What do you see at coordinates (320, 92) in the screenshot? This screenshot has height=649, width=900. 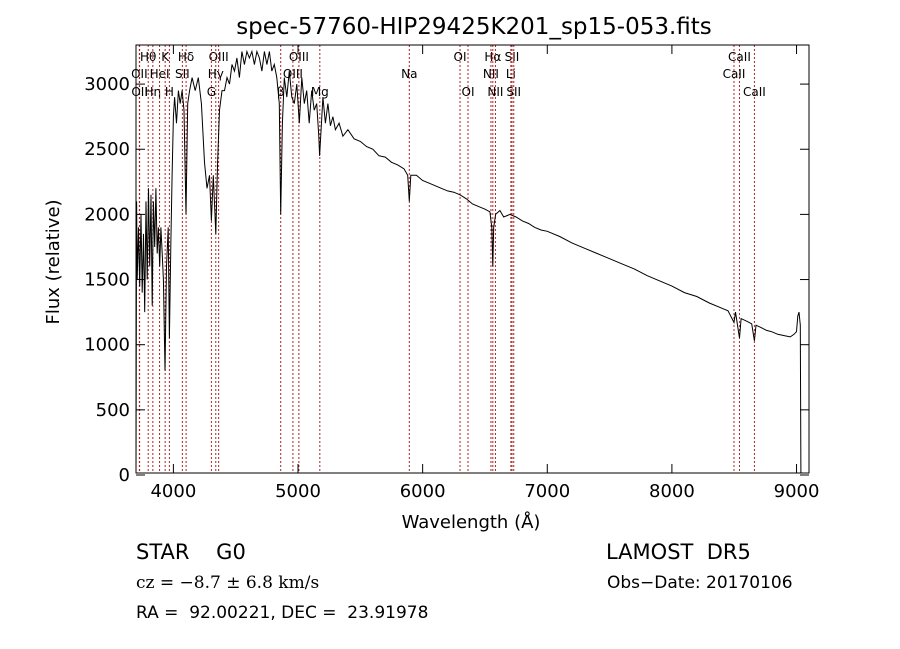 I see `line-marker-label: Mg` at bounding box center [320, 92].